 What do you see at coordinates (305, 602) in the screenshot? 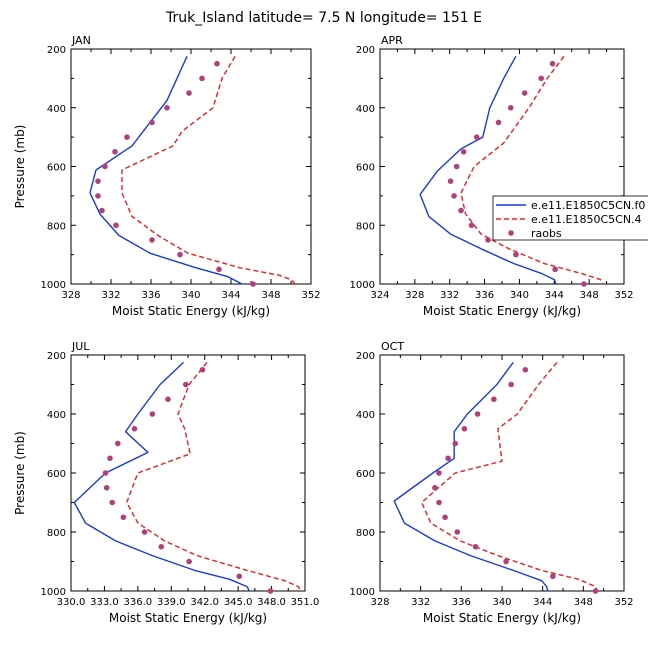
I see `x-tick-label: 351.0` at bounding box center [305, 602].